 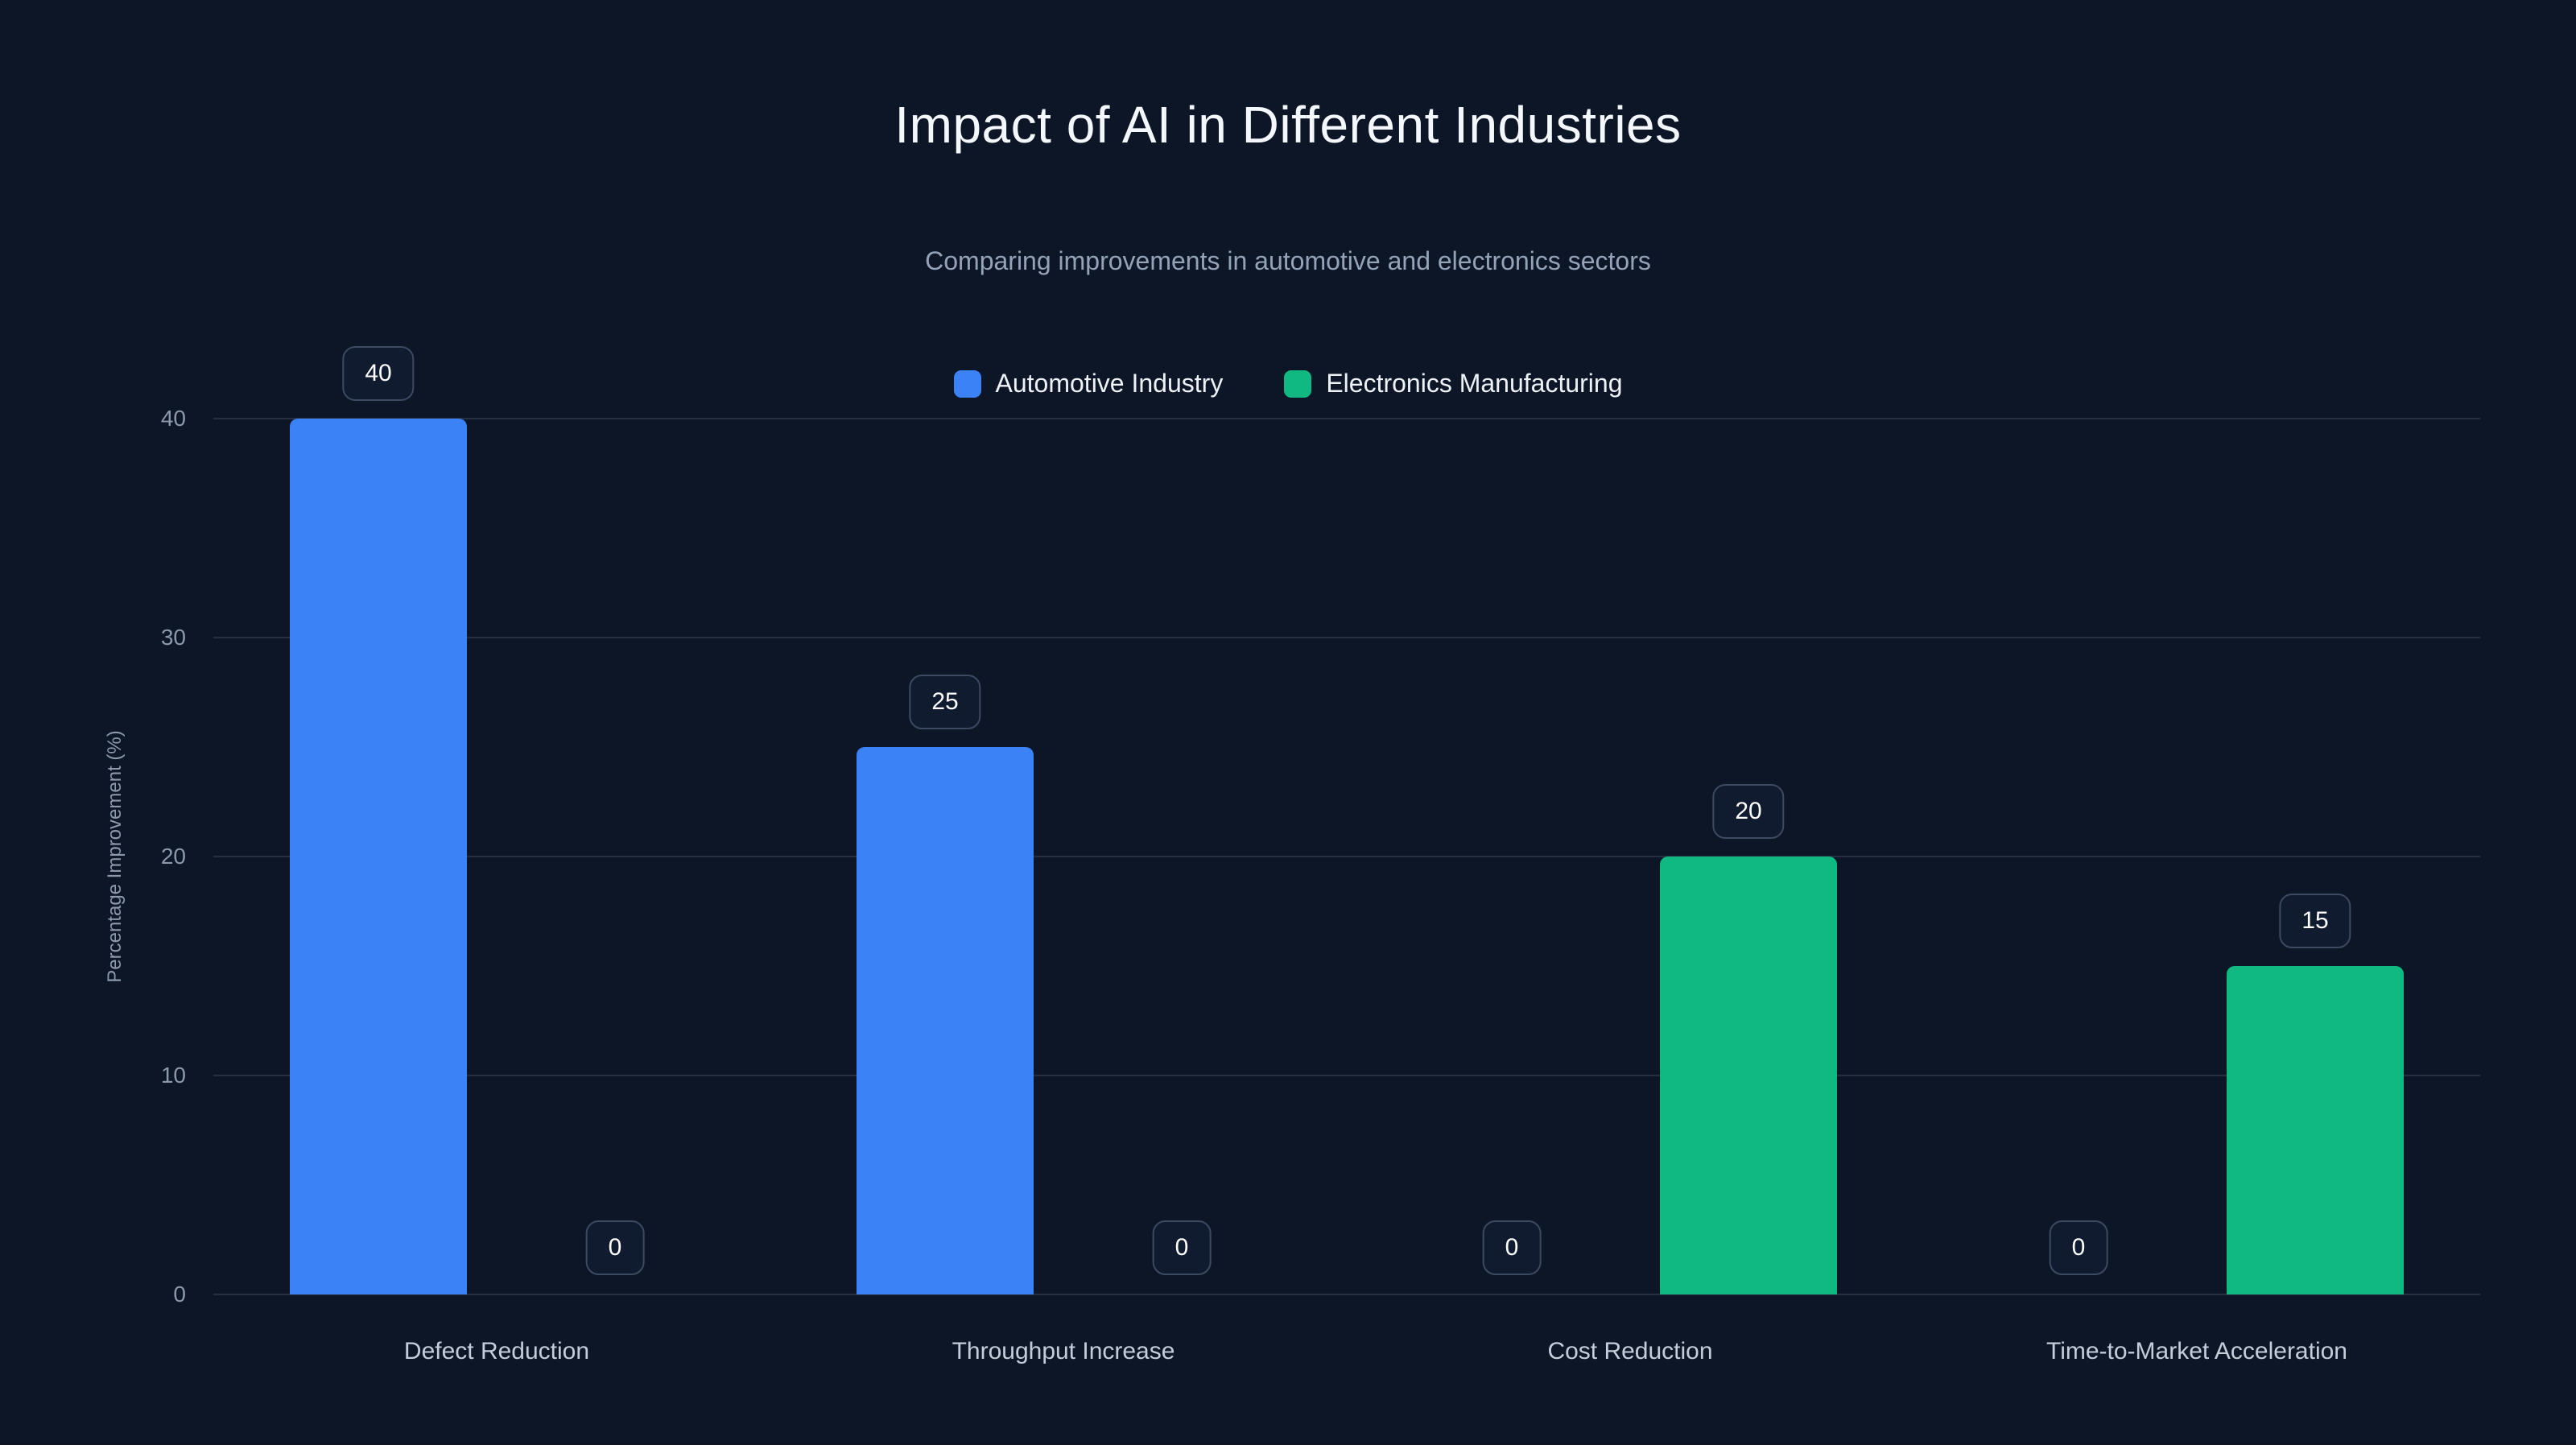 I want to click on y-tick-label-30: 30, so click(x=173, y=637).